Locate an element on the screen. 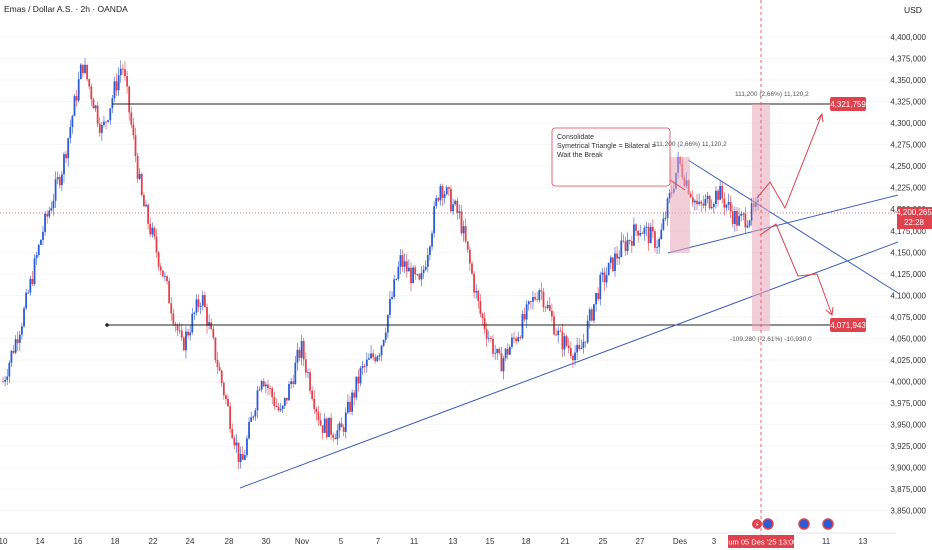 The width and height of the screenshot is (932, 550). triangle-upper-trendline is located at coordinates (793, 226).